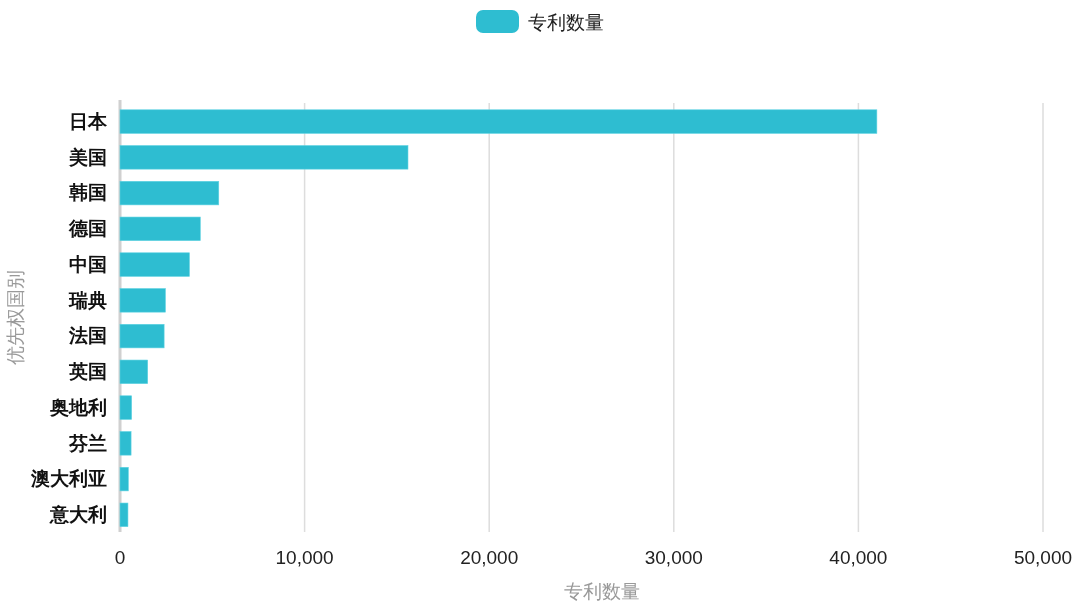 The image size is (1080, 608). Describe the element at coordinates (87, 229) in the screenshot. I see `y-tick-label: 德国` at that location.